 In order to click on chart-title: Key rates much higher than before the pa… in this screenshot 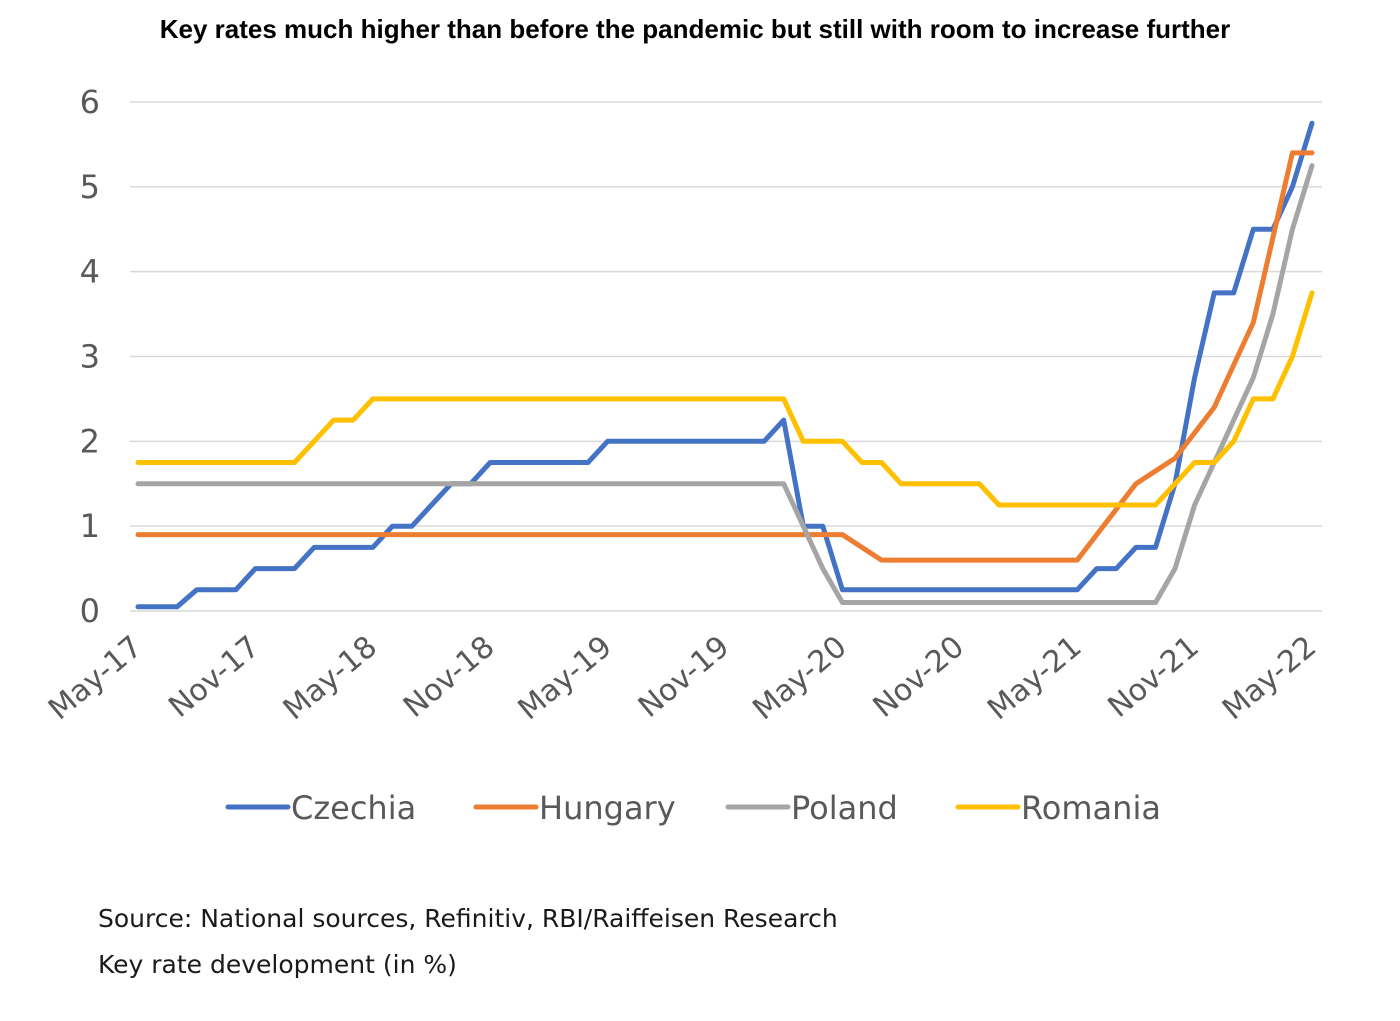, I will do `click(695, 29)`.